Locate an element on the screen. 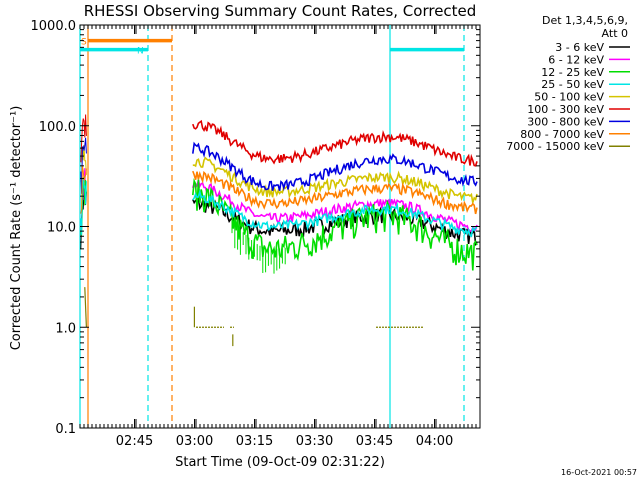 The height and width of the screenshot is (480, 640). legend-label: 50 - 100 keV is located at coordinates (569, 97).